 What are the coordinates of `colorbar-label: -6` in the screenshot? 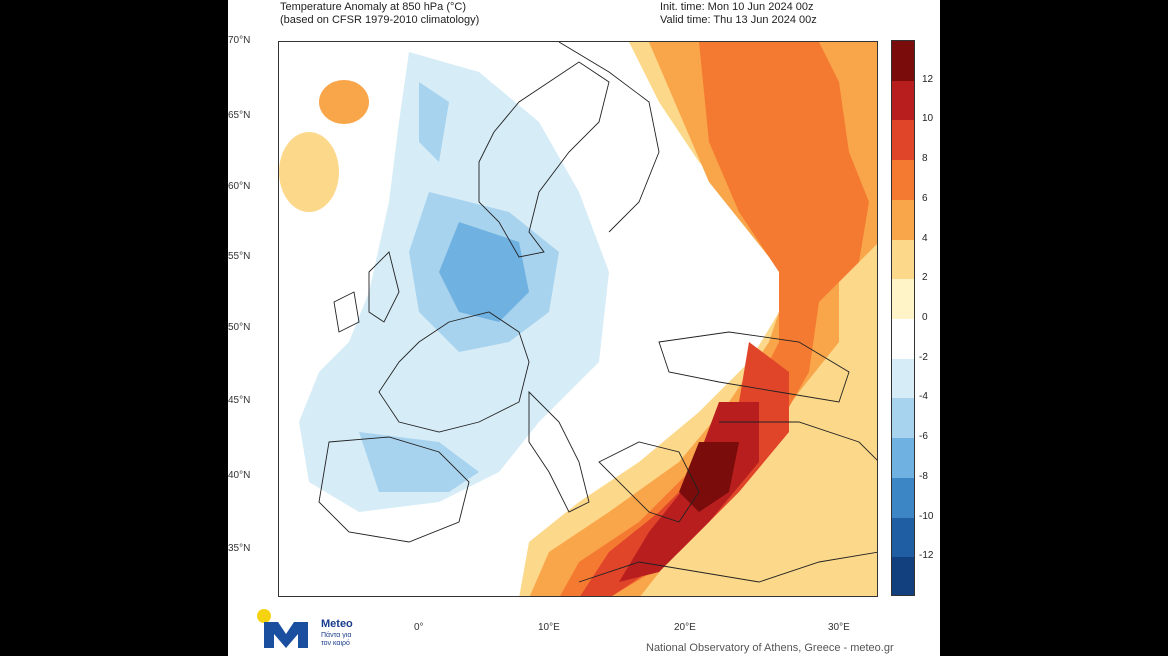 It's located at (923, 437).